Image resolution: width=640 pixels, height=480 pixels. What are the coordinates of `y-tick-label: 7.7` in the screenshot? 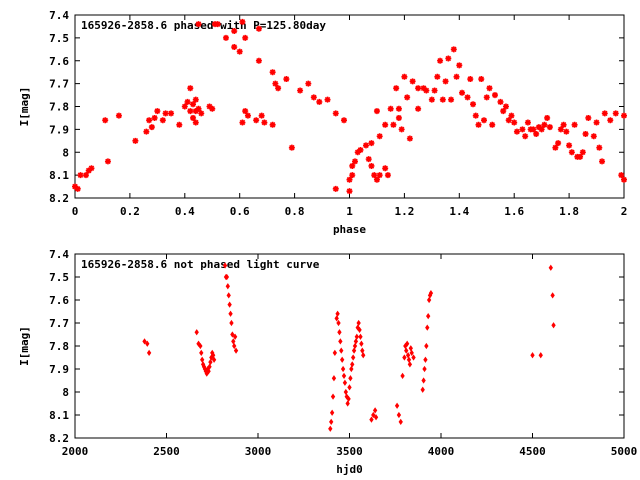 It's located at (59, 323).